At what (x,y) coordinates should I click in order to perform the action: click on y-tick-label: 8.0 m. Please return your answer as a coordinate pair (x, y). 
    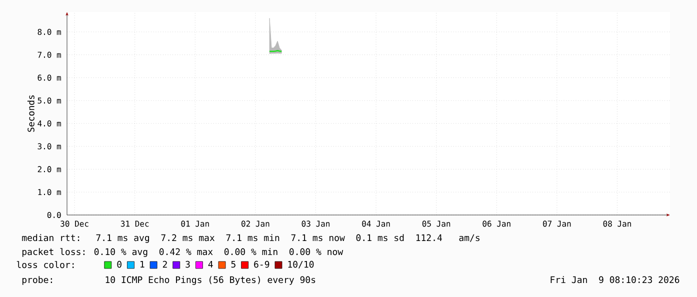
    Looking at the image, I should click on (49, 31).